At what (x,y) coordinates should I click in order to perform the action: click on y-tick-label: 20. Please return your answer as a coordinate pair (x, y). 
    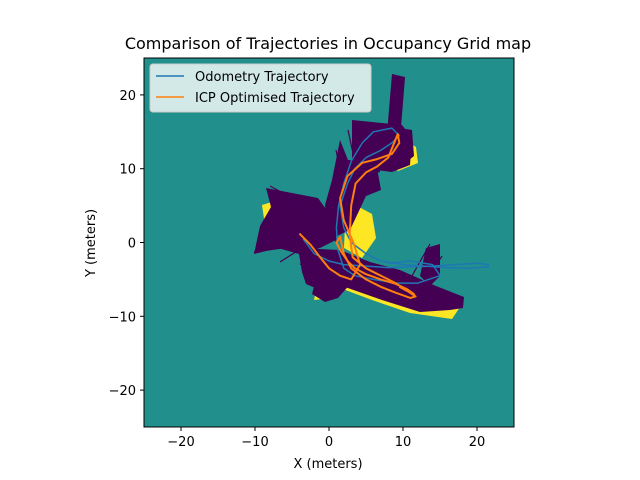
    Looking at the image, I should click on (127, 96).